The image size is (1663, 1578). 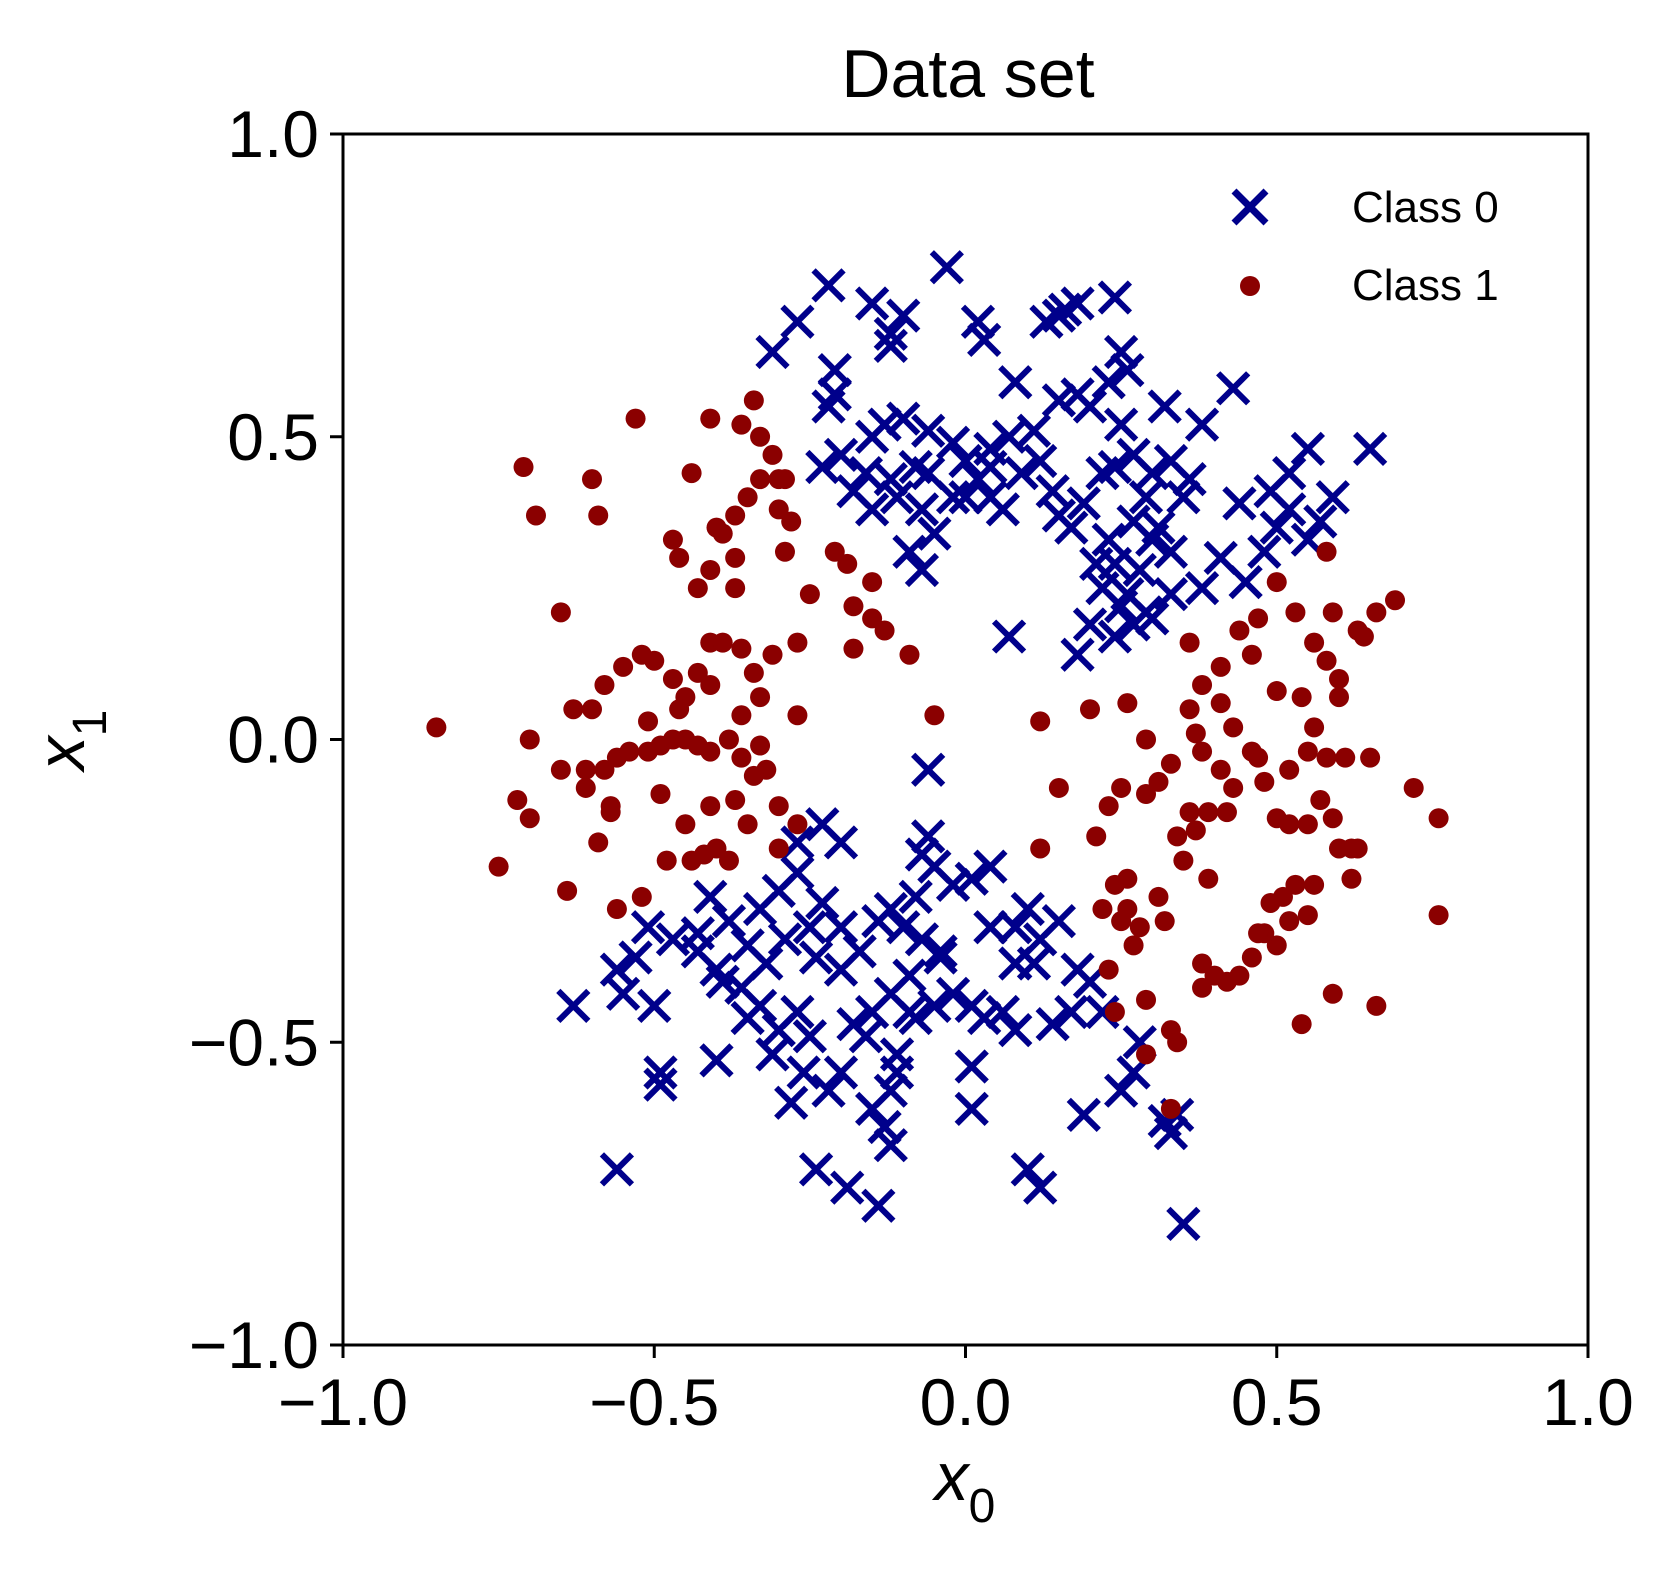 What do you see at coordinates (1425, 207) in the screenshot?
I see `legend-label-class-0: Class 0` at bounding box center [1425, 207].